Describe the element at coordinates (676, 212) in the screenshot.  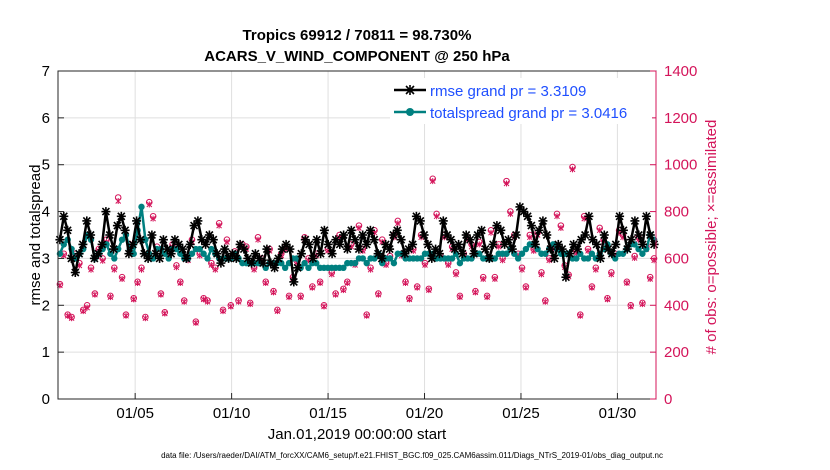
I see `right-tick-label: 800` at that location.